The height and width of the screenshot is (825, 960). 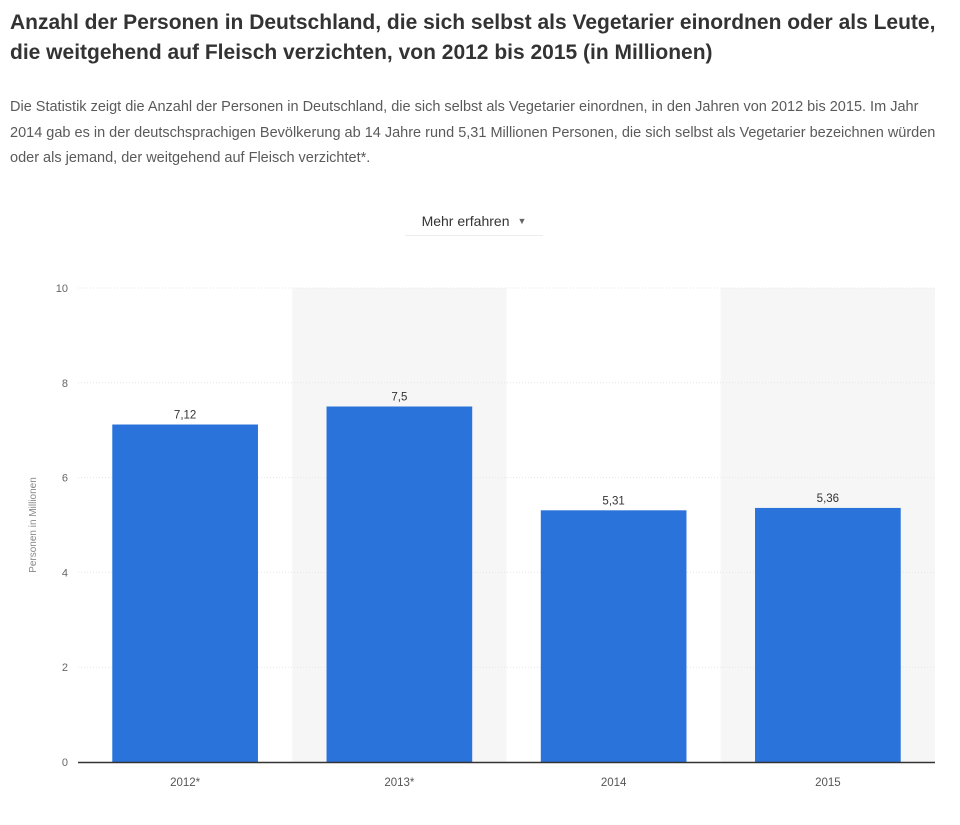 What do you see at coordinates (185, 783) in the screenshot?
I see `x-tick-label: 2012*` at bounding box center [185, 783].